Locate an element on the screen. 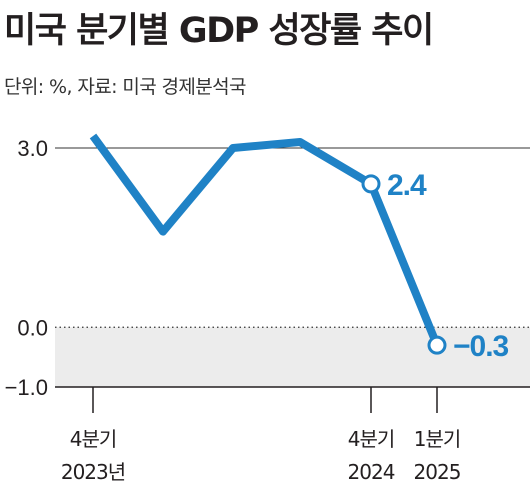  data-label: −0.3 is located at coordinates (481, 346).